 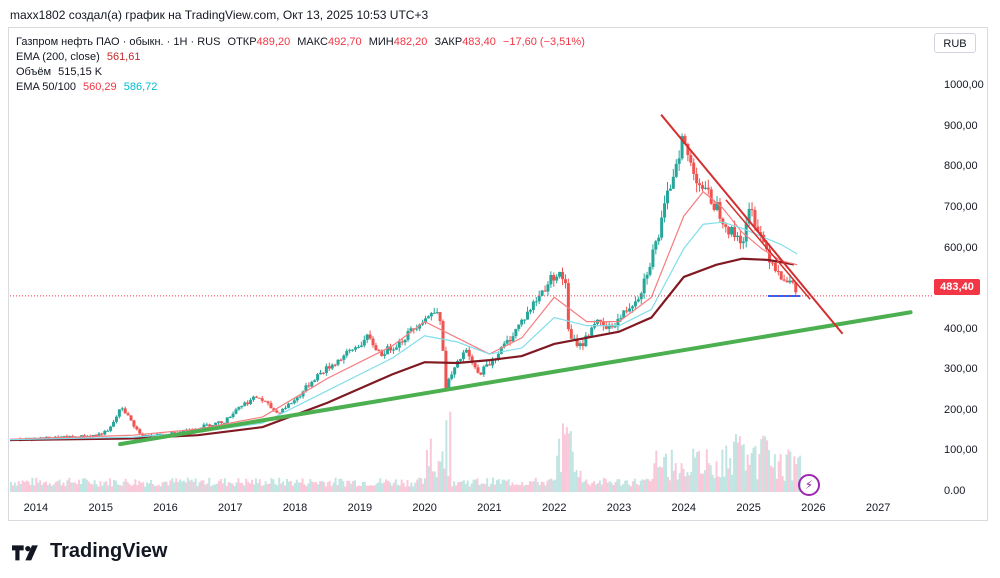 What do you see at coordinates (479, 42) in the screenshot?
I see `close-value: 483,40` at bounding box center [479, 42].